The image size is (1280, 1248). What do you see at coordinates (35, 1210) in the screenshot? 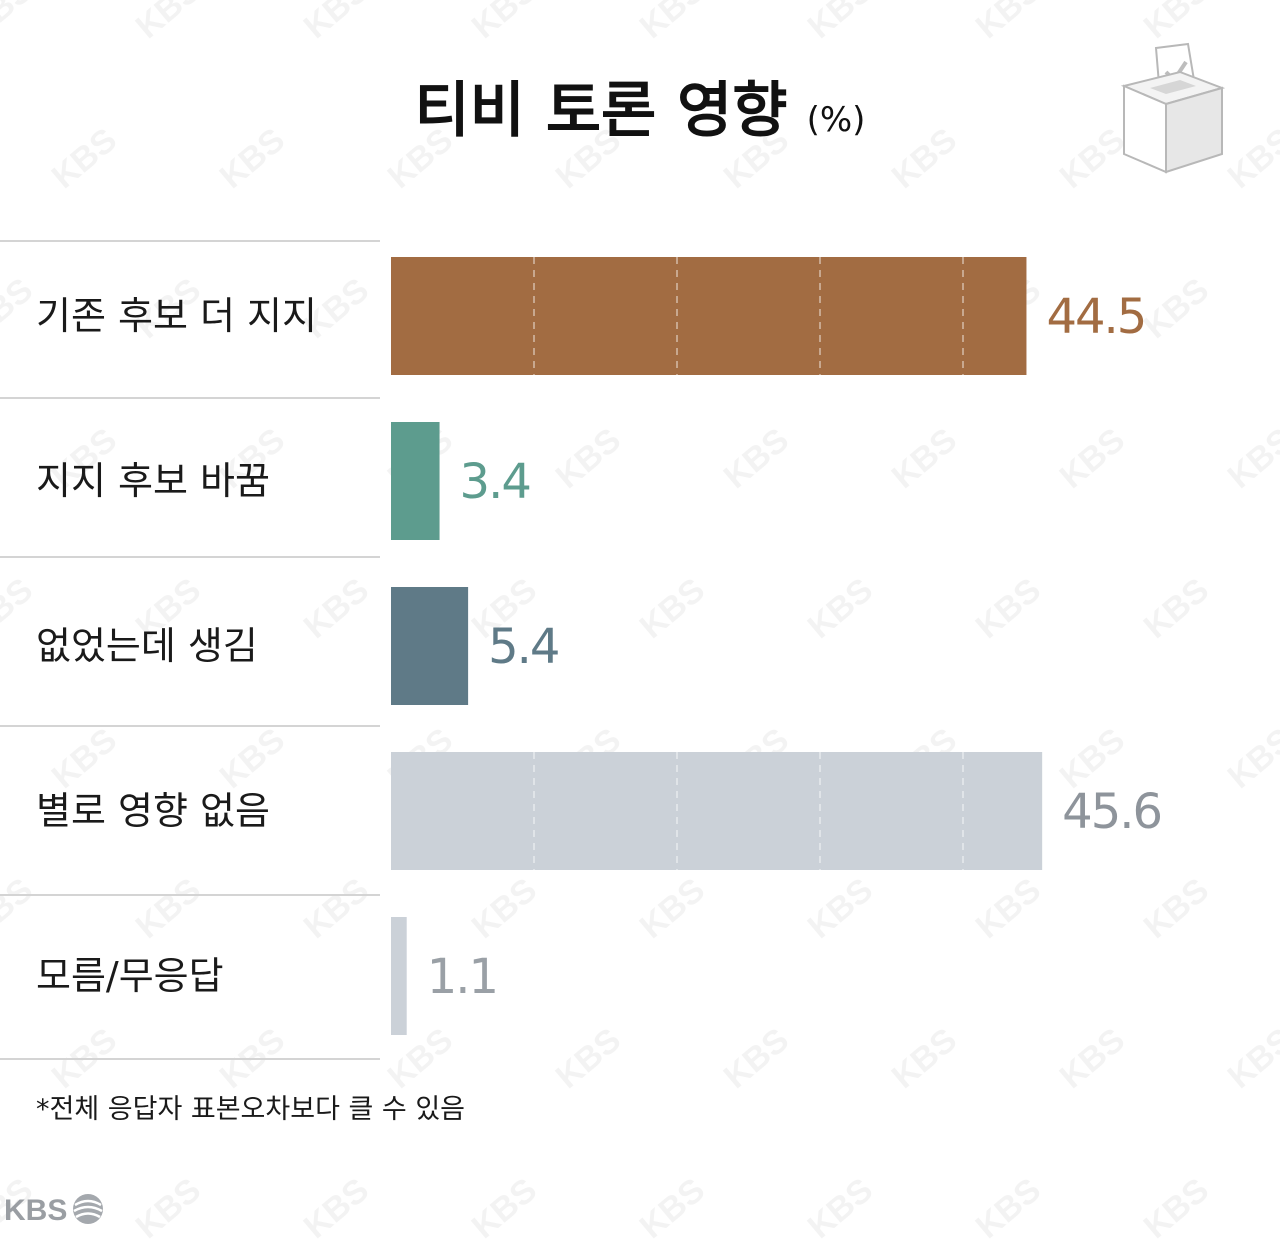
I see `kbs-logo-text: KBS` at bounding box center [35, 1210].